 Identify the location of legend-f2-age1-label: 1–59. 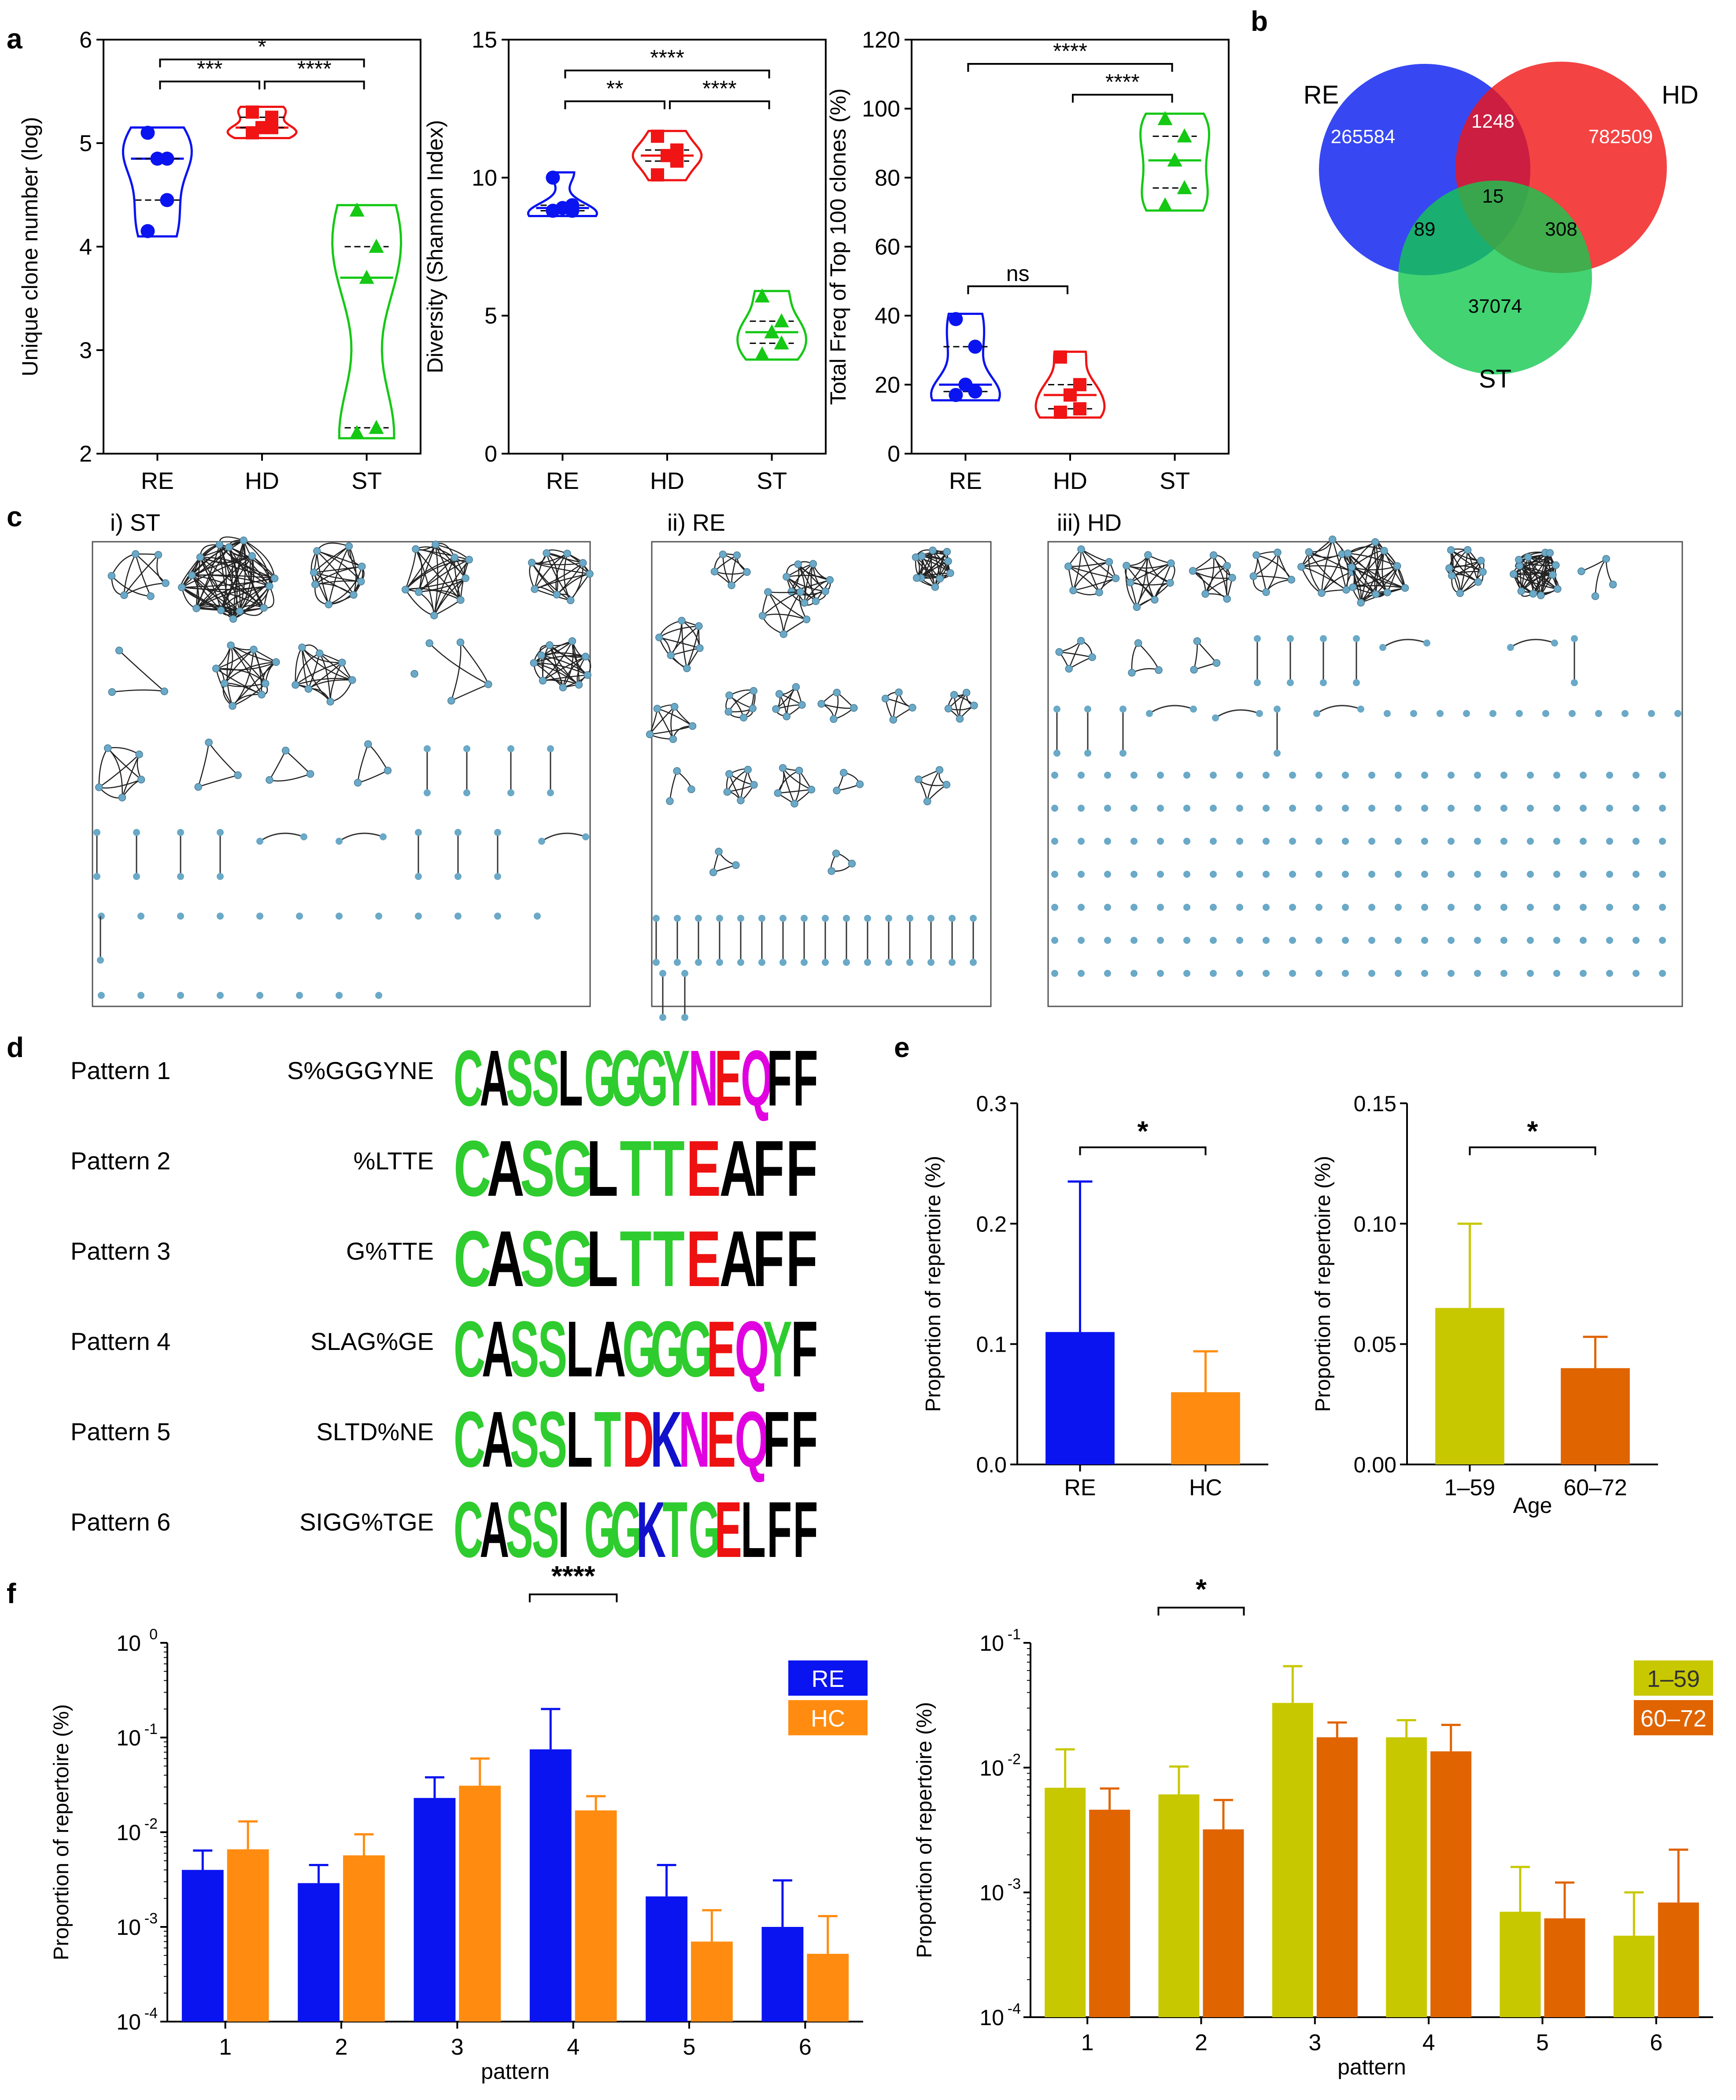
(1673, 1679).